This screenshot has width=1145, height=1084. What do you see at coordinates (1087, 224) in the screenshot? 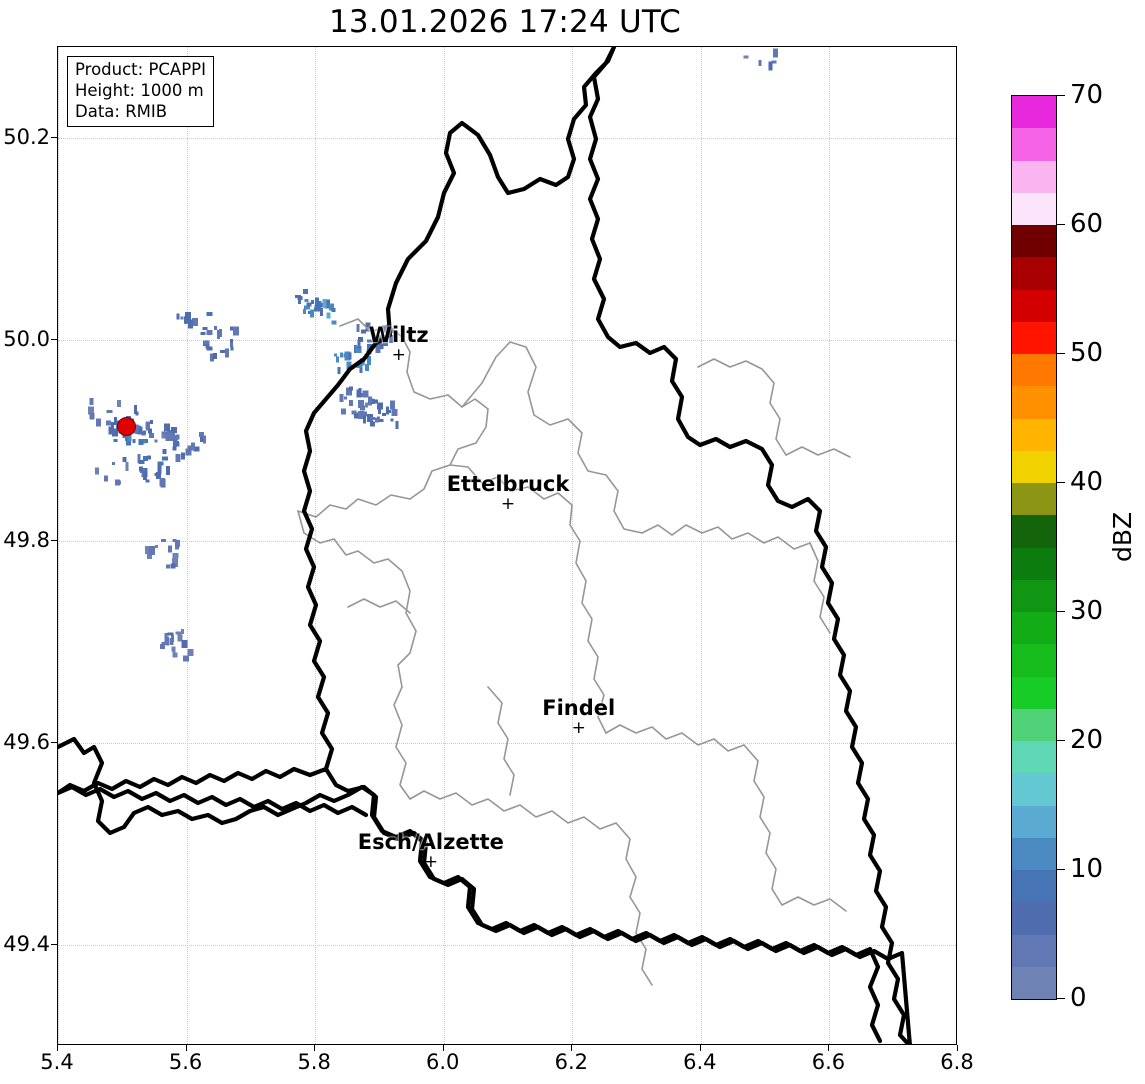
I see `colorbar-tick-label-6: 60` at bounding box center [1087, 224].